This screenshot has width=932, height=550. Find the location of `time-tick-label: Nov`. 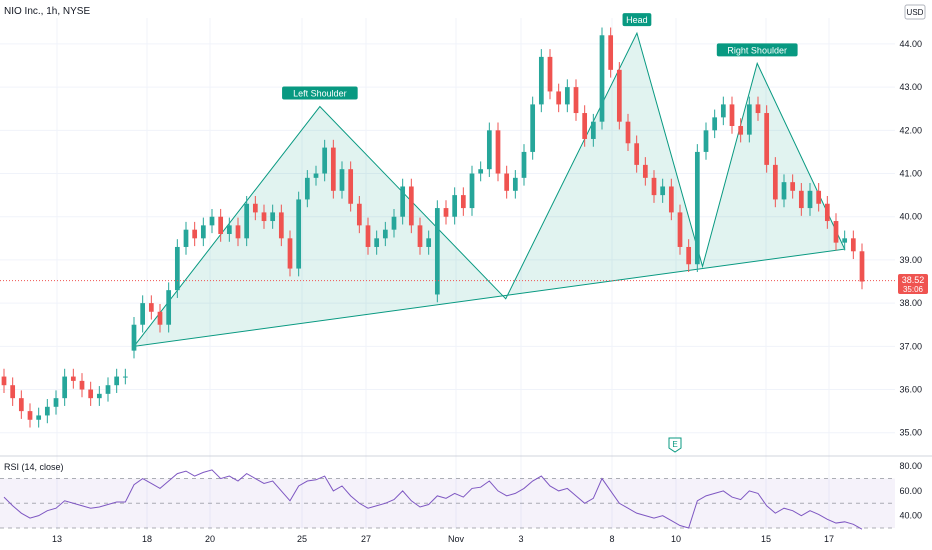

time-tick-label: Nov is located at coordinates (456, 539).